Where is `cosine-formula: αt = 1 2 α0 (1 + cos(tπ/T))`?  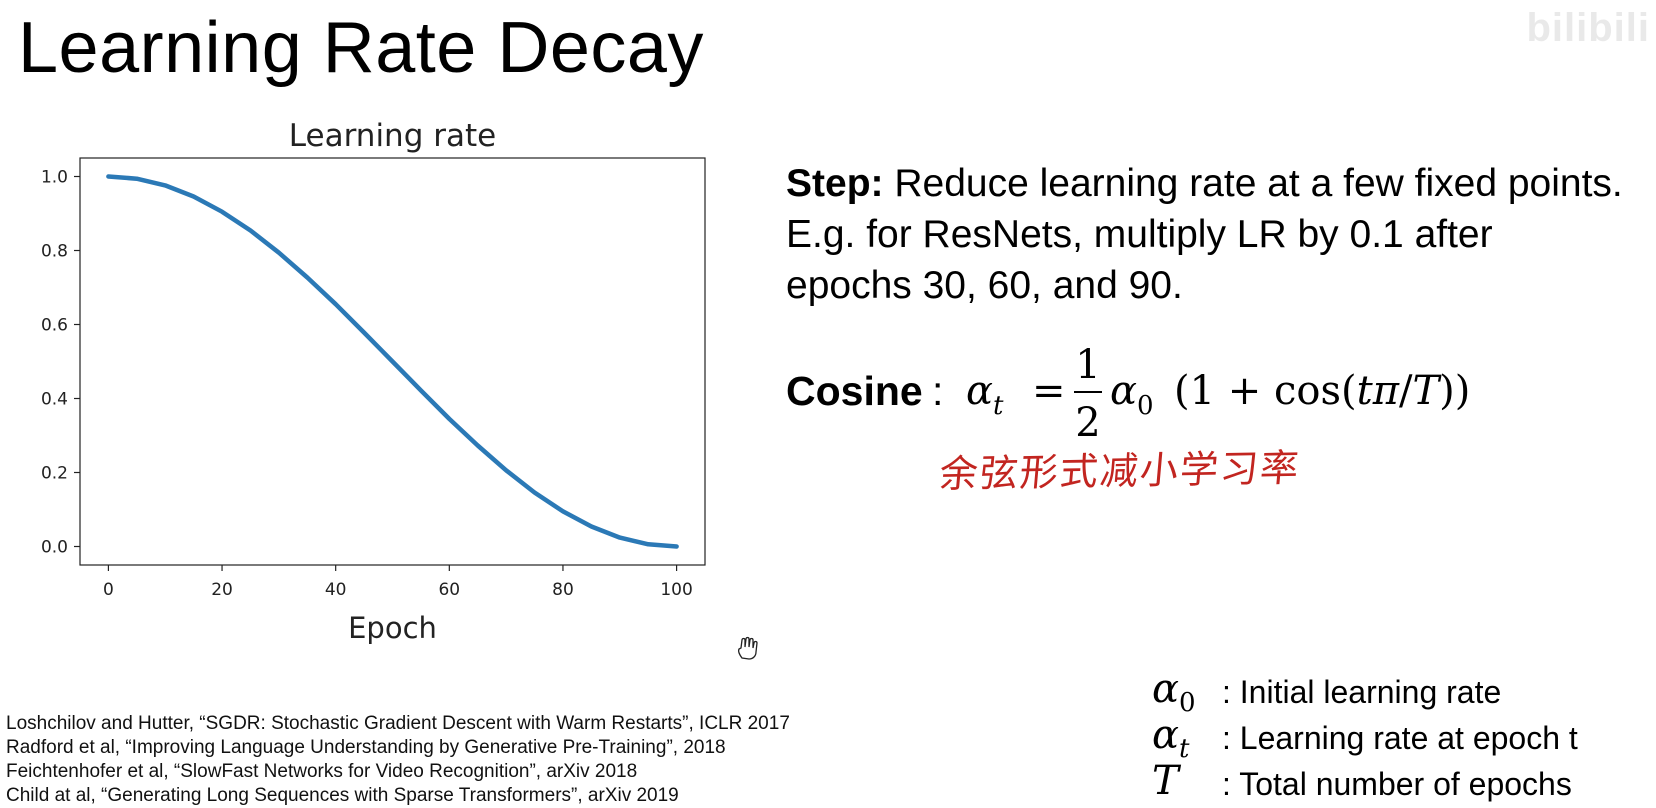
cosine-formula: αt = 1 2 α0 (1 + cos(tπ/T)) is located at coordinates (1218, 391).